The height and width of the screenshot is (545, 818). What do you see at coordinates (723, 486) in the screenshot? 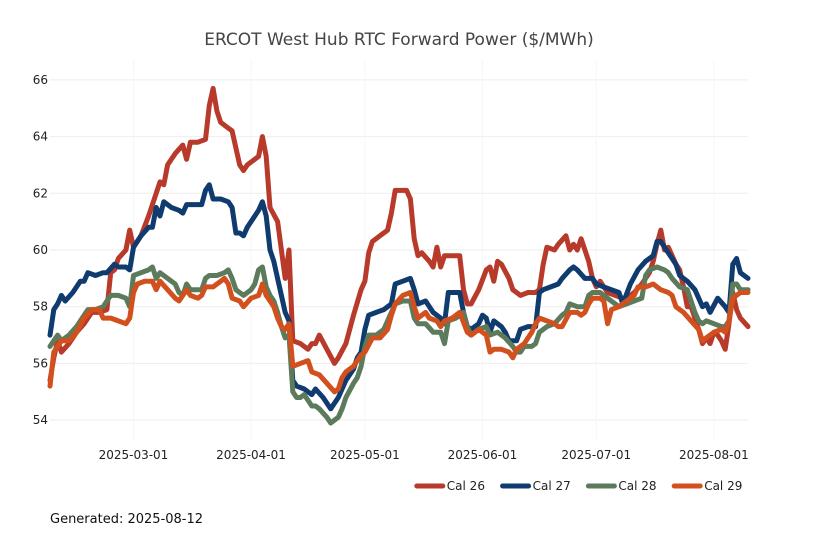
I see `legend-label: Cal 29` at bounding box center [723, 486].